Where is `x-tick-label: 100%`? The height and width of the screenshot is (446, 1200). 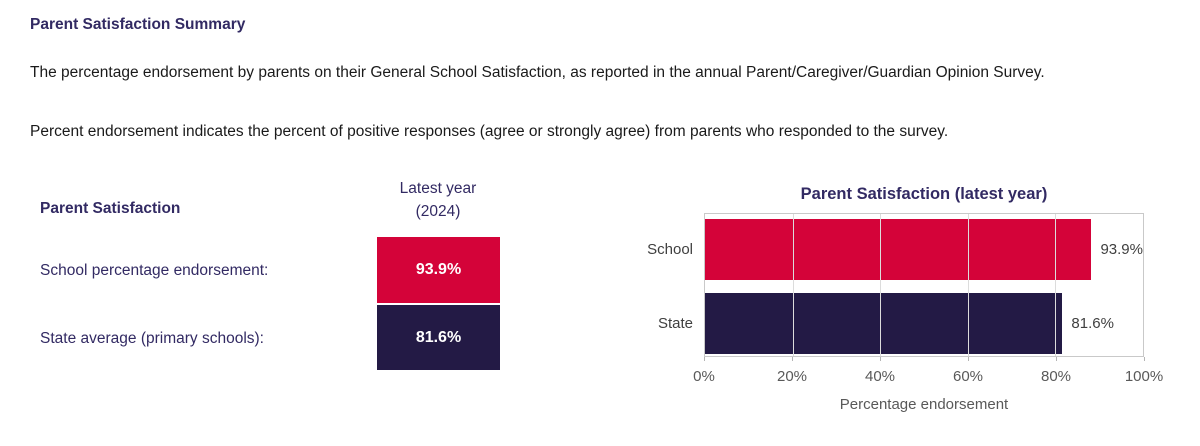 x-tick-label: 100% is located at coordinates (1144, 376).